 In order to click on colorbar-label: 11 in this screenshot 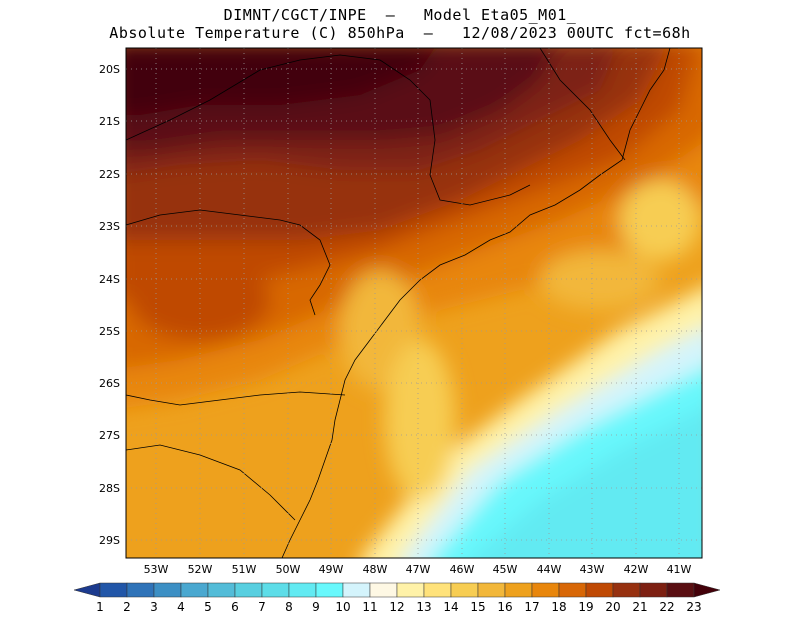, I will do `click(369, 607)`.